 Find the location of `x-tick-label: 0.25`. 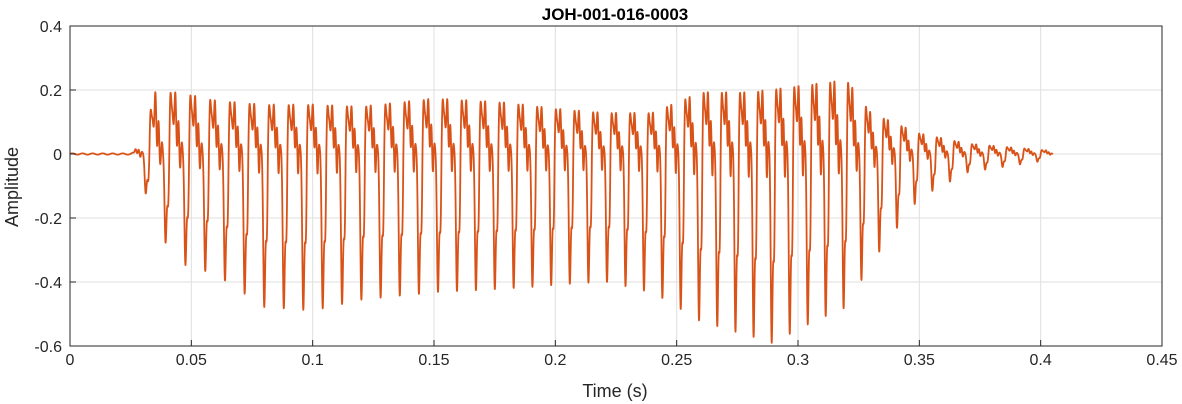

x-tick-label: 0.25 is located at coordinates (676, 360).